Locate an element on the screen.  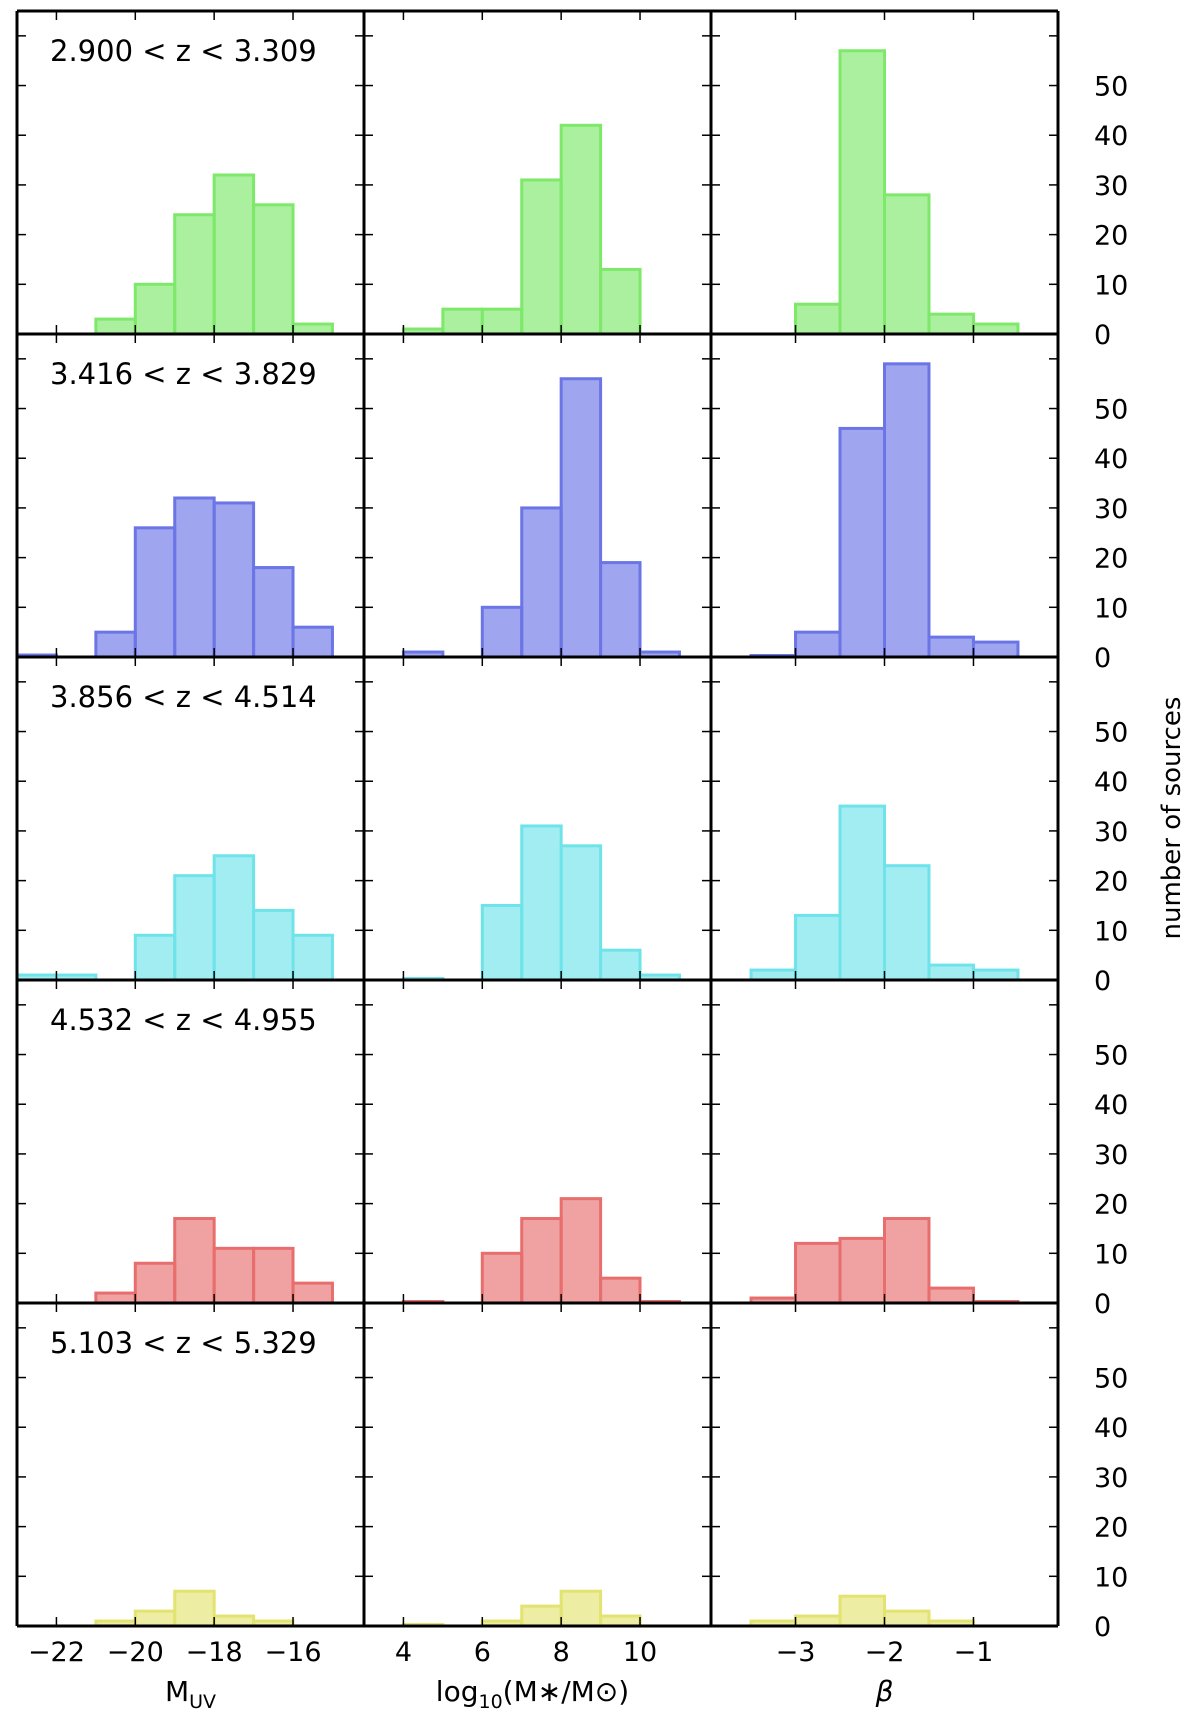
x-tick-label: −16 is located at coordinates (293, 1652).